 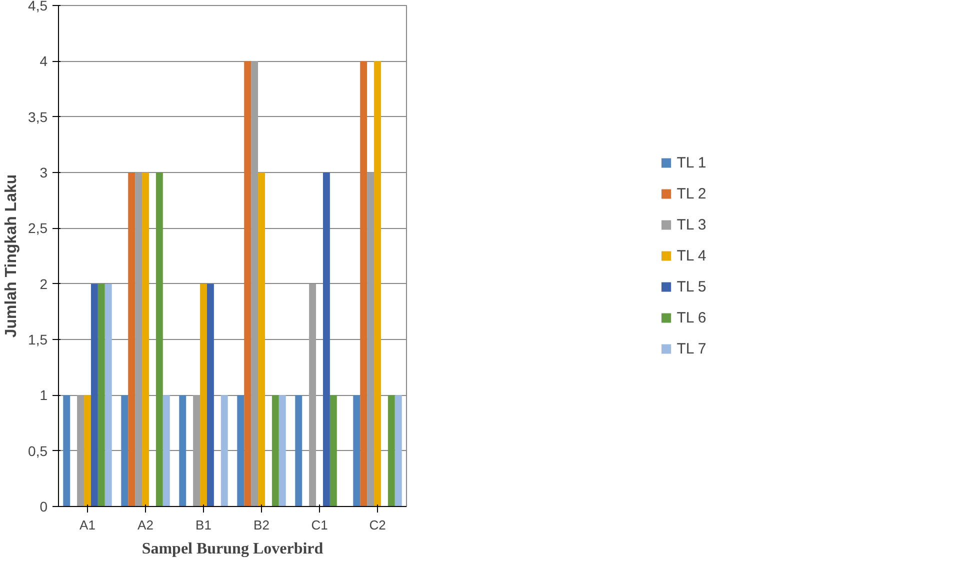 I want to click on y-tick-label: 2, so click(x=44, y=284).